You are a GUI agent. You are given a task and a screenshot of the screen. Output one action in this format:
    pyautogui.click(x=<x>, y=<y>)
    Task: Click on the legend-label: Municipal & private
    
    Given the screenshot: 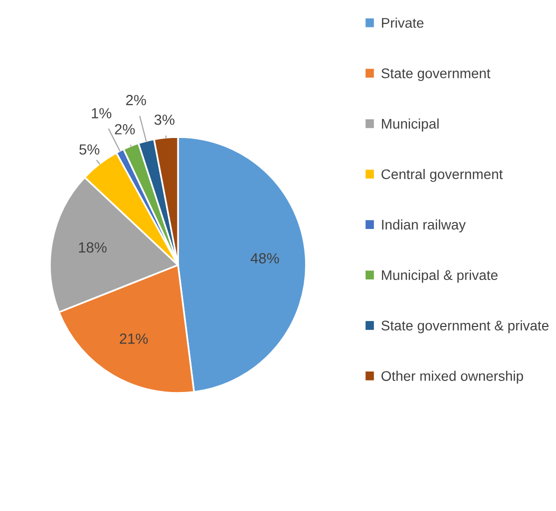 What is the action you would take?
    pyautogui.click(x=440, y=276)
    